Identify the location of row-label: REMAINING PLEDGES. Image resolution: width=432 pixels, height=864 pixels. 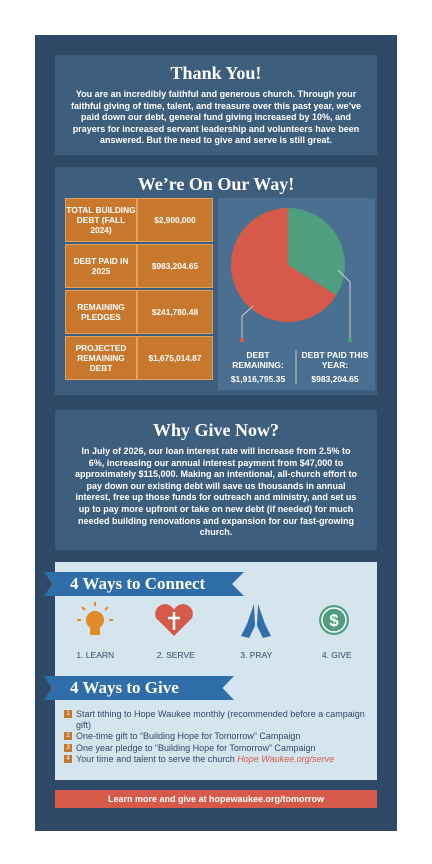
(101, 312).